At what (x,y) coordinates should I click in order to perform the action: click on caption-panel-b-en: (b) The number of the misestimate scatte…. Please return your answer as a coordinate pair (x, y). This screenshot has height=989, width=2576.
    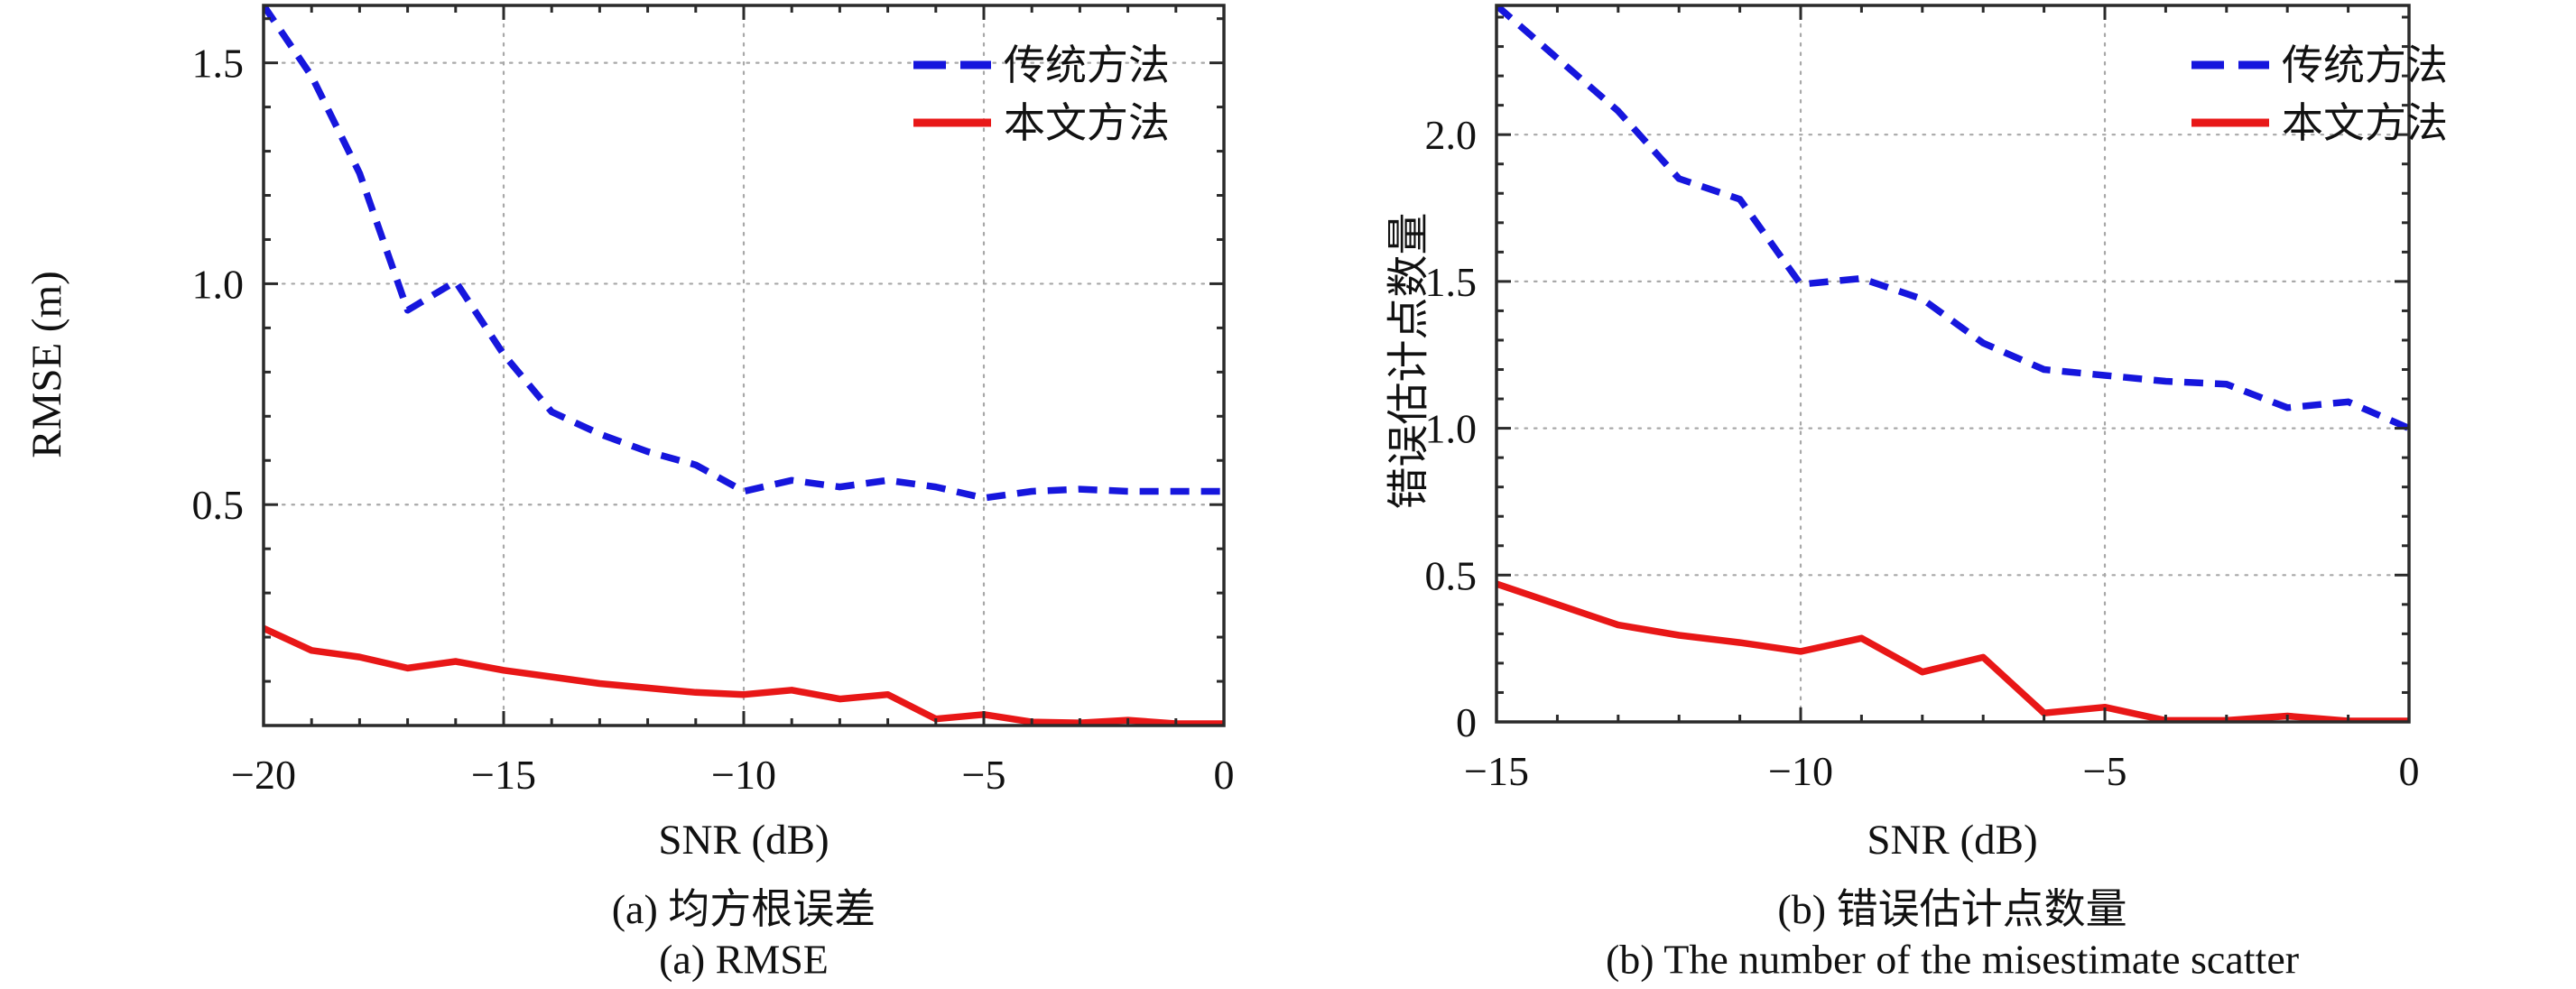
    Looking at the image, I should click on (1953, 959).